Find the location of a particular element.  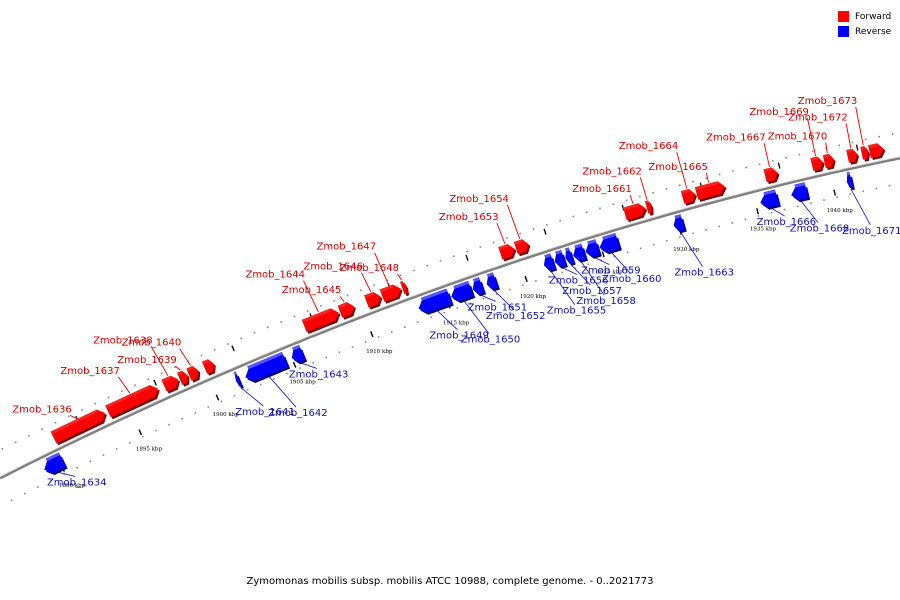

gene-label: Zmob_1671 is located at coordinates (871, 231).